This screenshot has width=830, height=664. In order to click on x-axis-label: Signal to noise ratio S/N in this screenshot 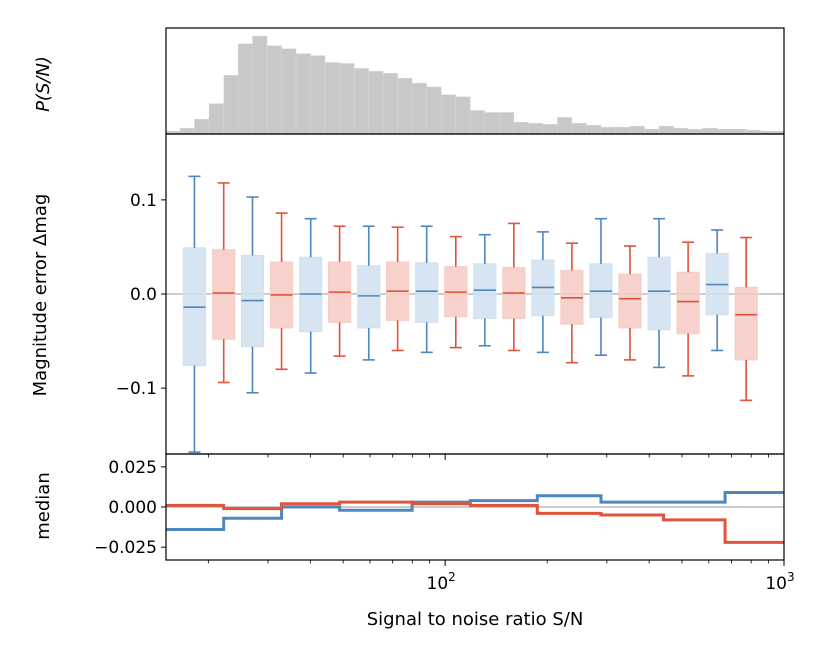, I will do `click(475, 619)`.